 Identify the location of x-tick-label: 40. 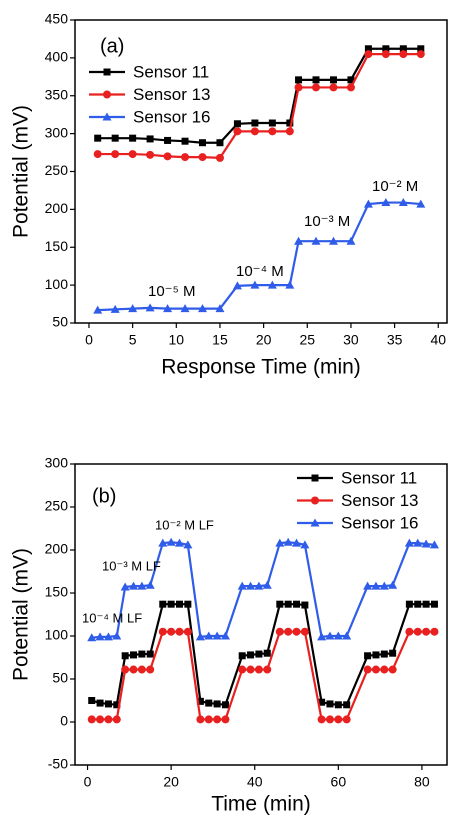
(255, 782).